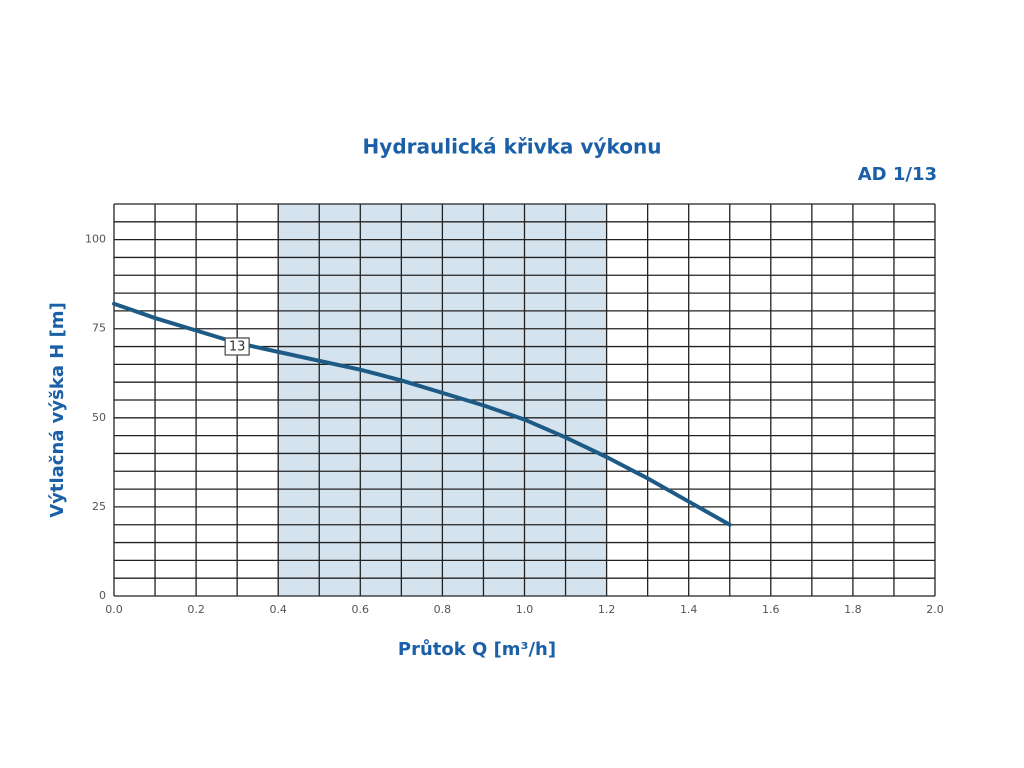 The image size is (1024, 768). Describe the element at coordinates (99, 328) in the screenshot. I see `y-tick-label: 75` at that location.